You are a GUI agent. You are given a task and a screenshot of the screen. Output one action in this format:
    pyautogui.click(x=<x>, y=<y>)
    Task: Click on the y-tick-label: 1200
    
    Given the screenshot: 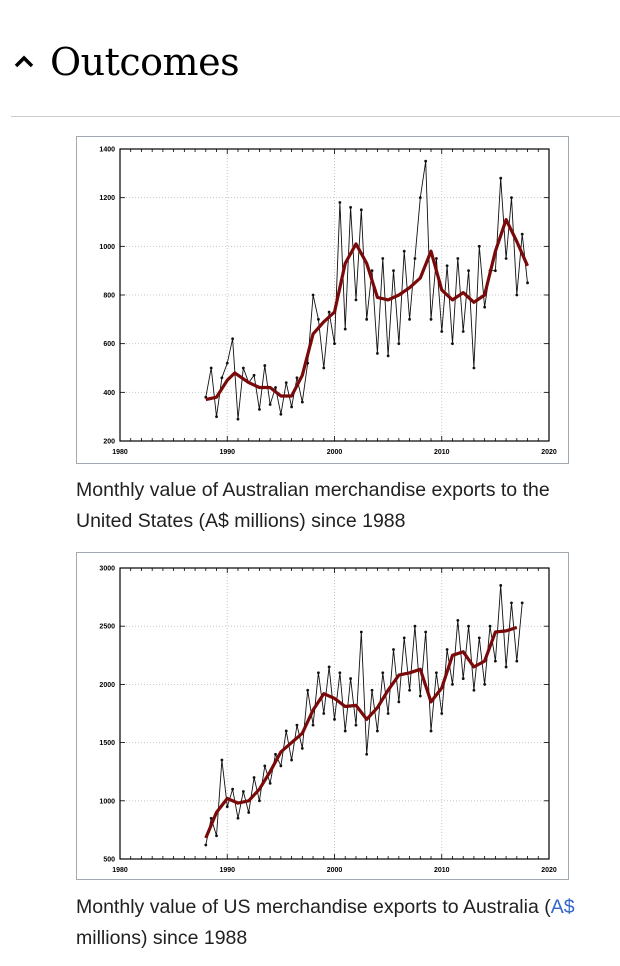 What is the action you would take?
    pyautogui.click(x=107, y=198)
    